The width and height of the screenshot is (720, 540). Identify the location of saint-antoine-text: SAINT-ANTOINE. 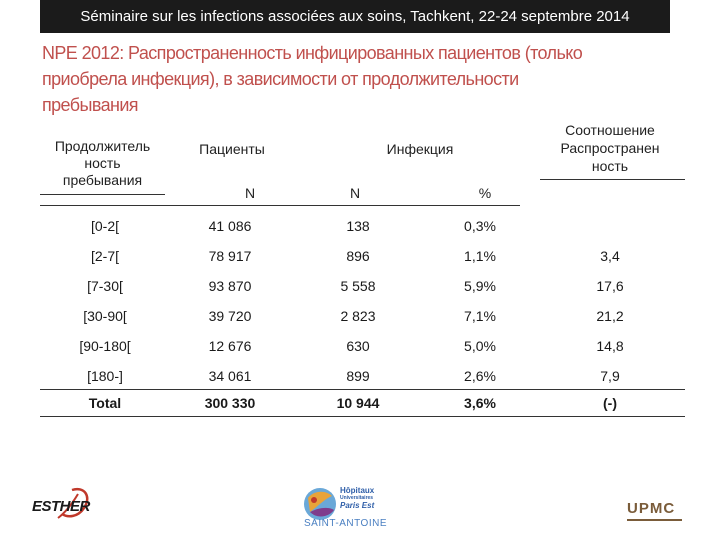
(345, 523).